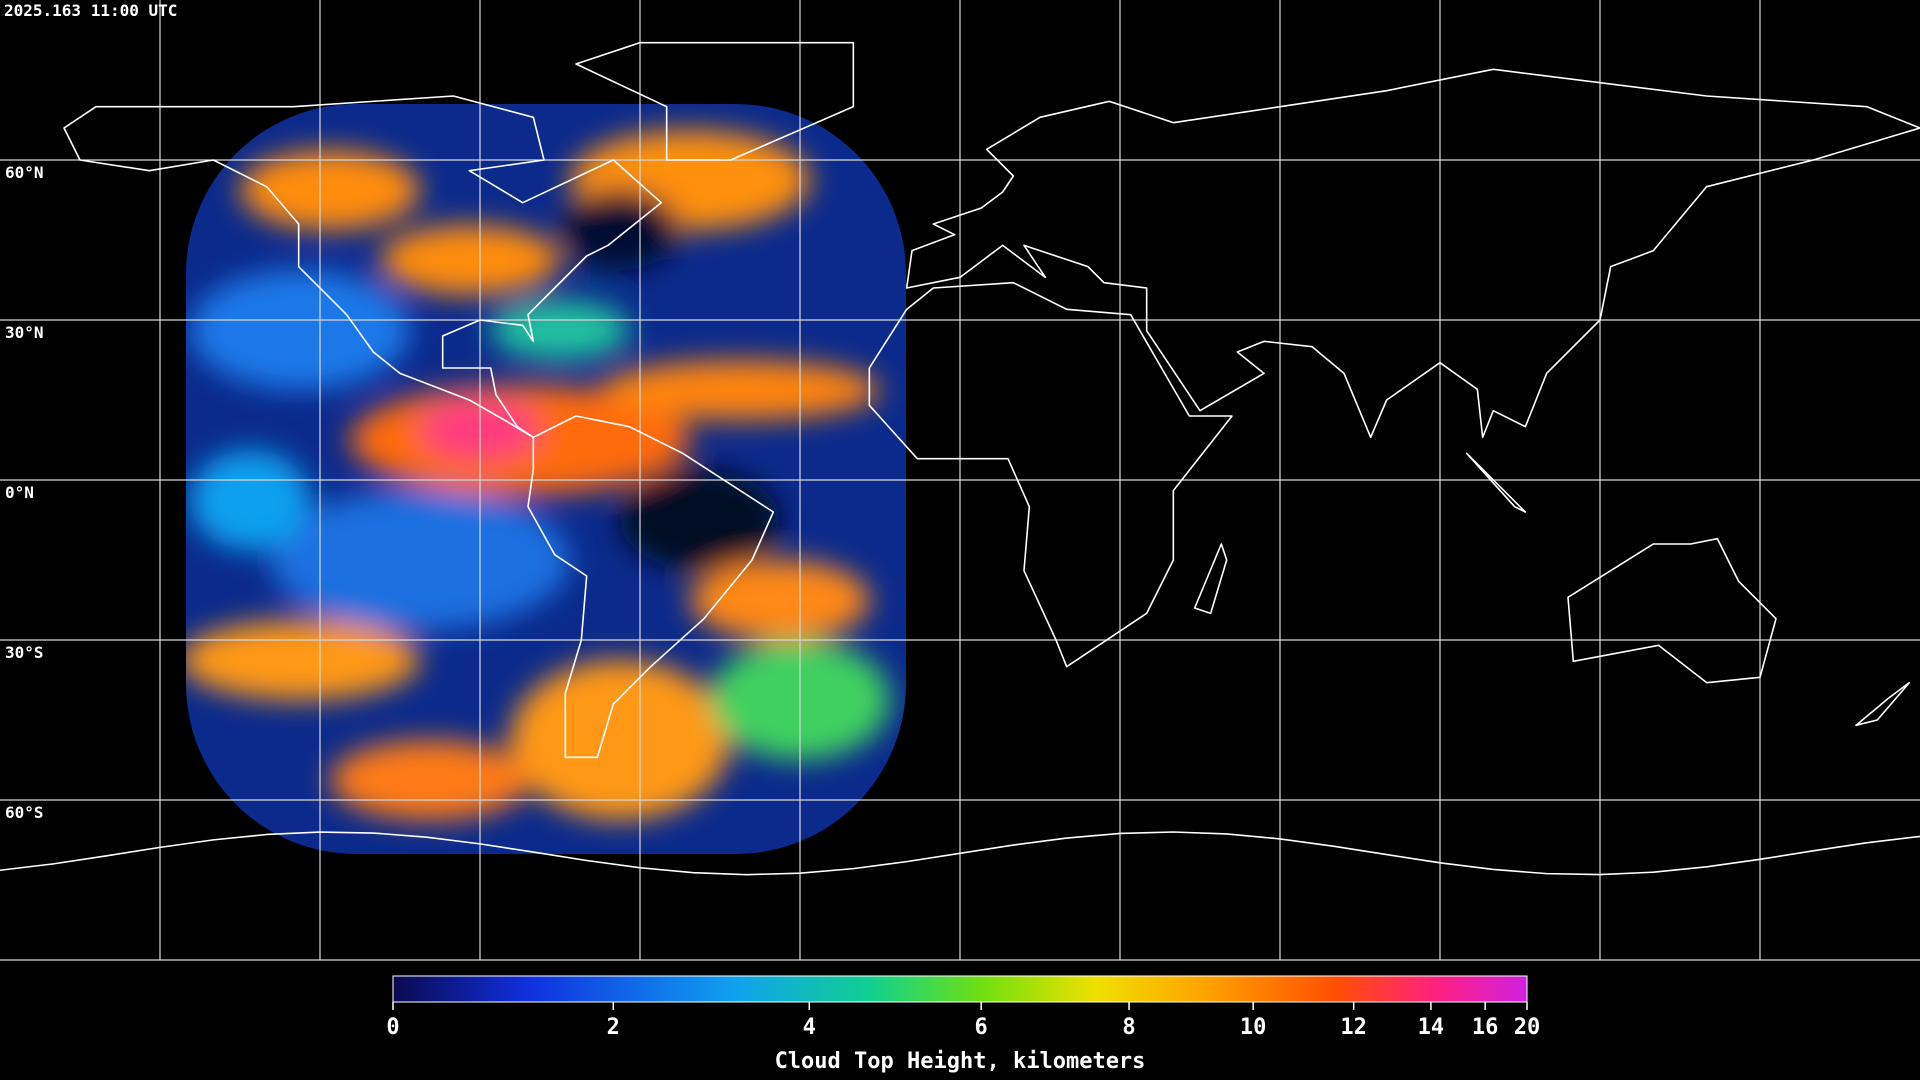 This screenshot has width=1920, height=1080. Describe the element at coordinates (1431, 1027) in the screenshot. I see `colorbar-tick-label: 14` at that location.